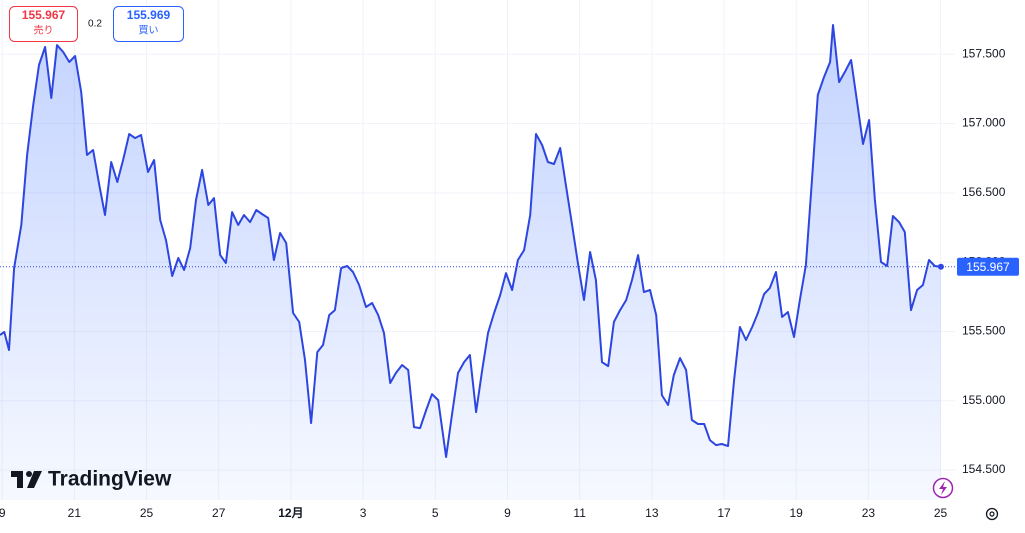 The width and height of the screenshot is (1025, 533). I want to click on spread: 0.2, so click(95, 24).